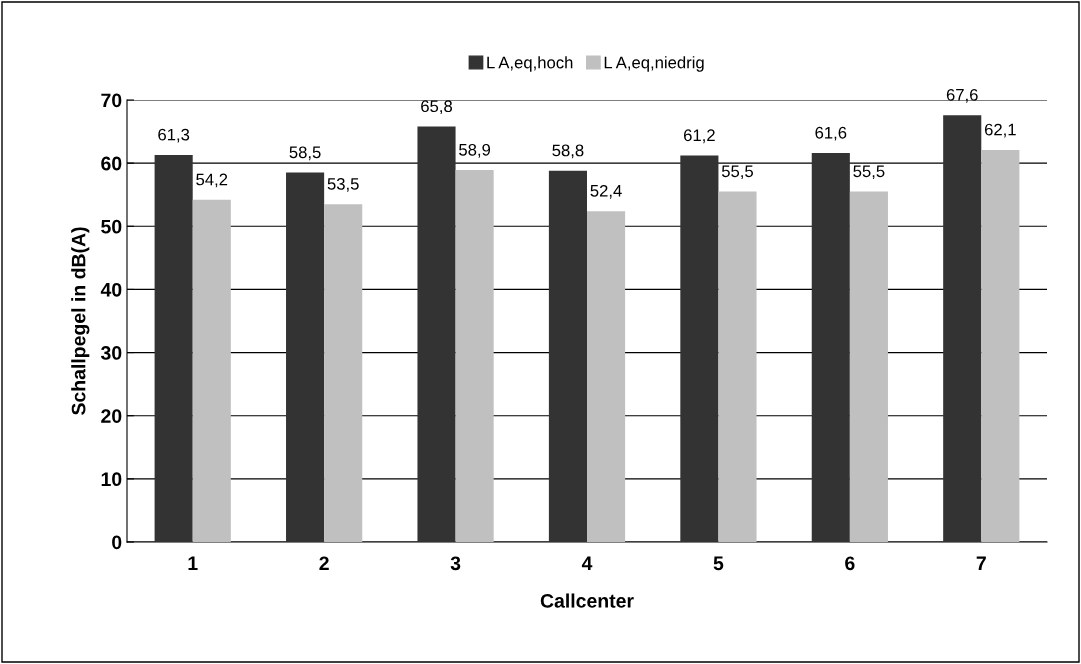 The height and width of the screenshot is (664, 1081). I want to click on data-label: 58,9, so click(475, 150).